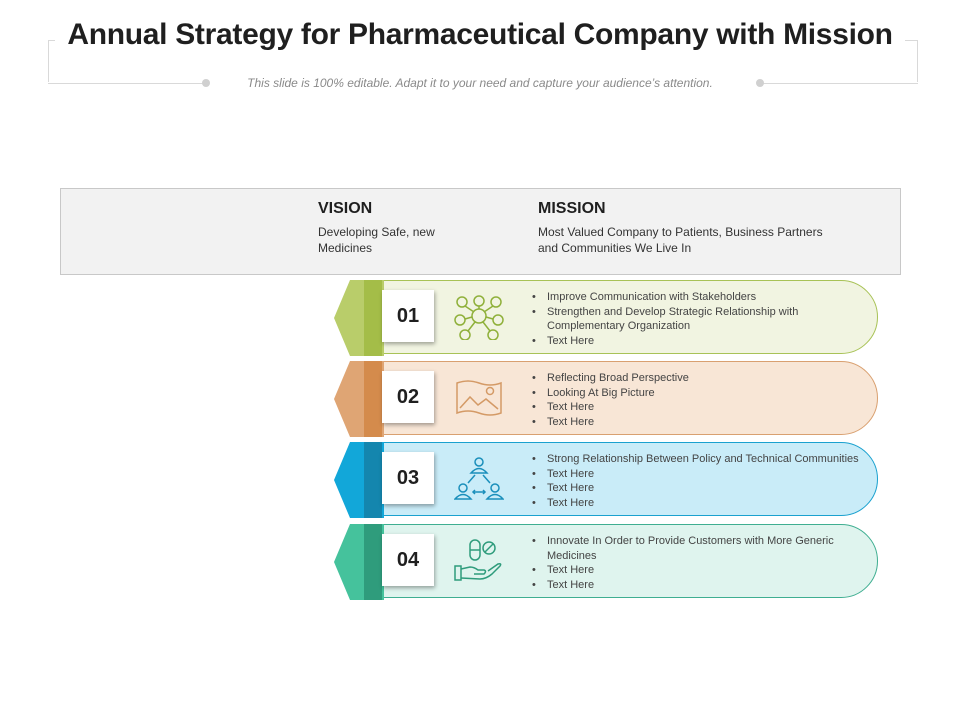 This screenshot has width=960, height=720. Describe the element at coordinates (839, 83) in the screenshot. I see `subtitle-divider-right` at that location.